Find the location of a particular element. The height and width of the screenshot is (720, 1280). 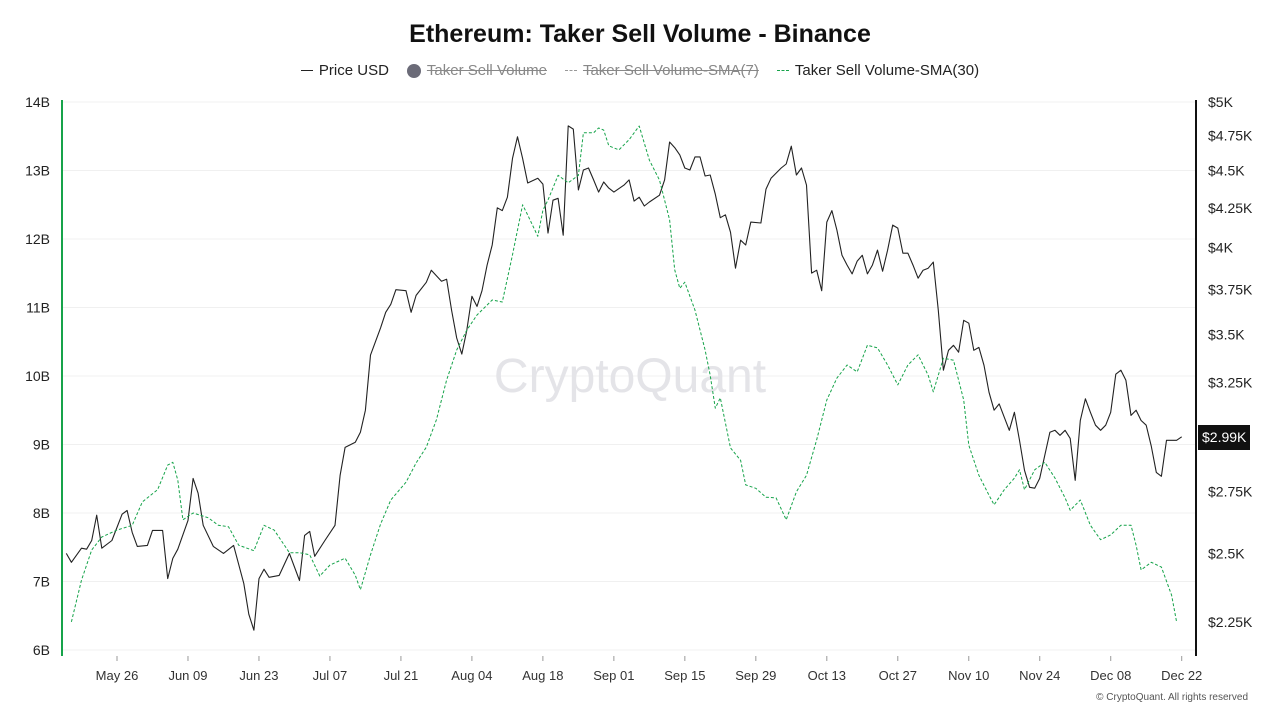

left-axis-tick-label: 12B is located at coordinates (37, 239).